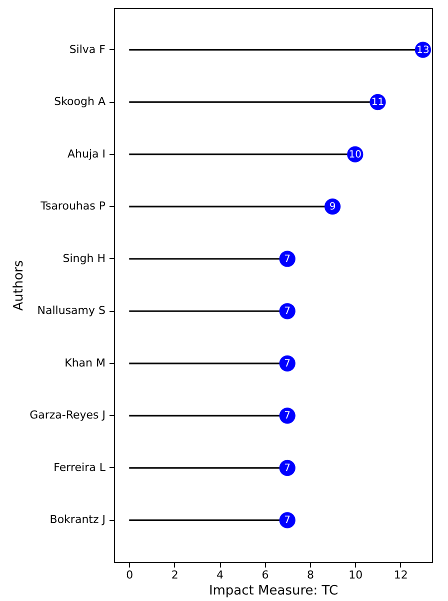  What do you see at coordinates (423, 50) in the screenshot?
I see `data-label: 13` at bounding box center [423, 50].